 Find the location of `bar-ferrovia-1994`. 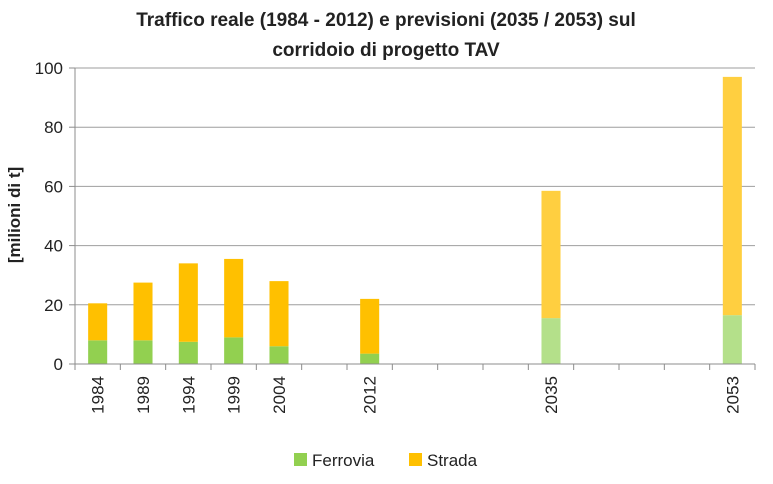

bar-ferrovia-1994 is located at coordinates (188, 352).